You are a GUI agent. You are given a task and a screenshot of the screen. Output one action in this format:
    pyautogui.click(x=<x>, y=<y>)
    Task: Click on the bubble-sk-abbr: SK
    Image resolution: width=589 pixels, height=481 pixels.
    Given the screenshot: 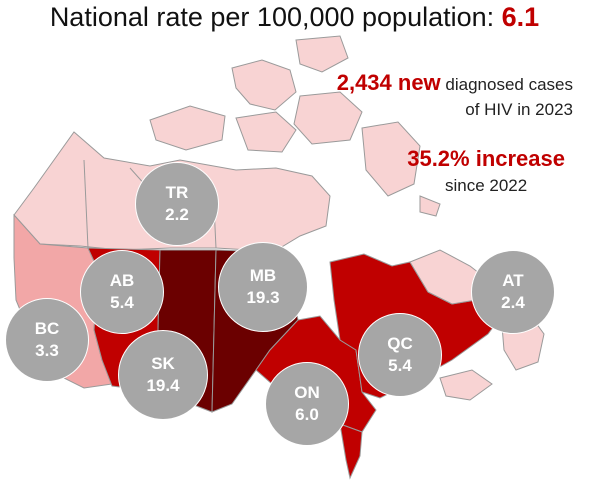 What is the action you would take?
    pyautogui.click(x=163, y=363)
    